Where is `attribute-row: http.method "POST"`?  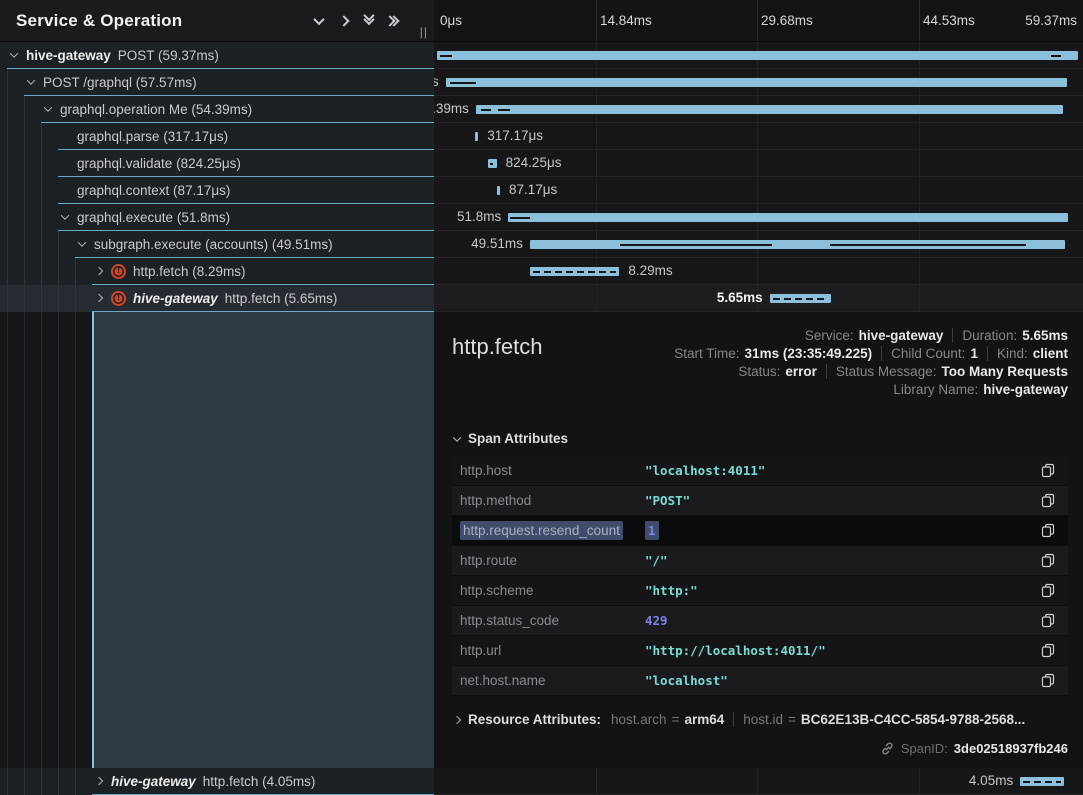 attribute-row: http.method "POST" is located at coordinates (760, 501).